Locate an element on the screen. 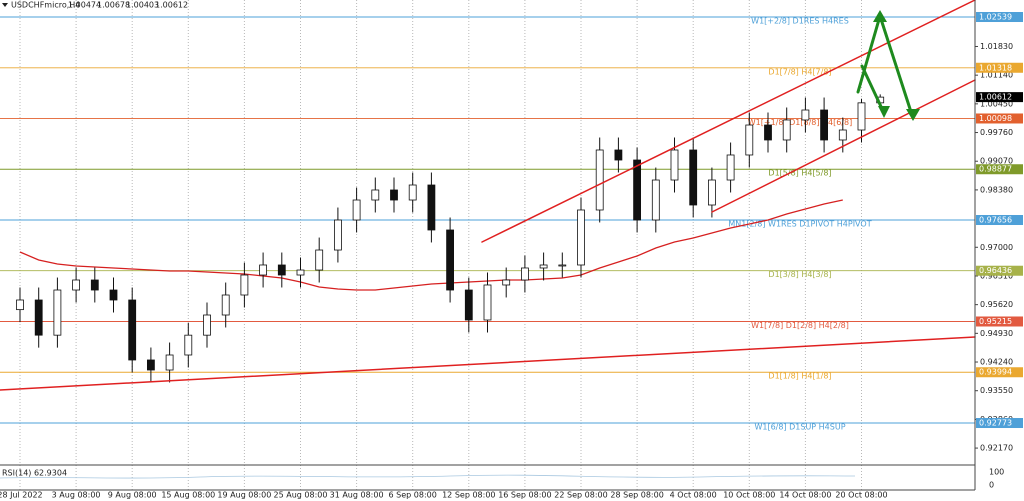 This screenshot has height=501, width=1024. x-tick-label: 15 Aug 08:00 is located at coordinates (188, 495).